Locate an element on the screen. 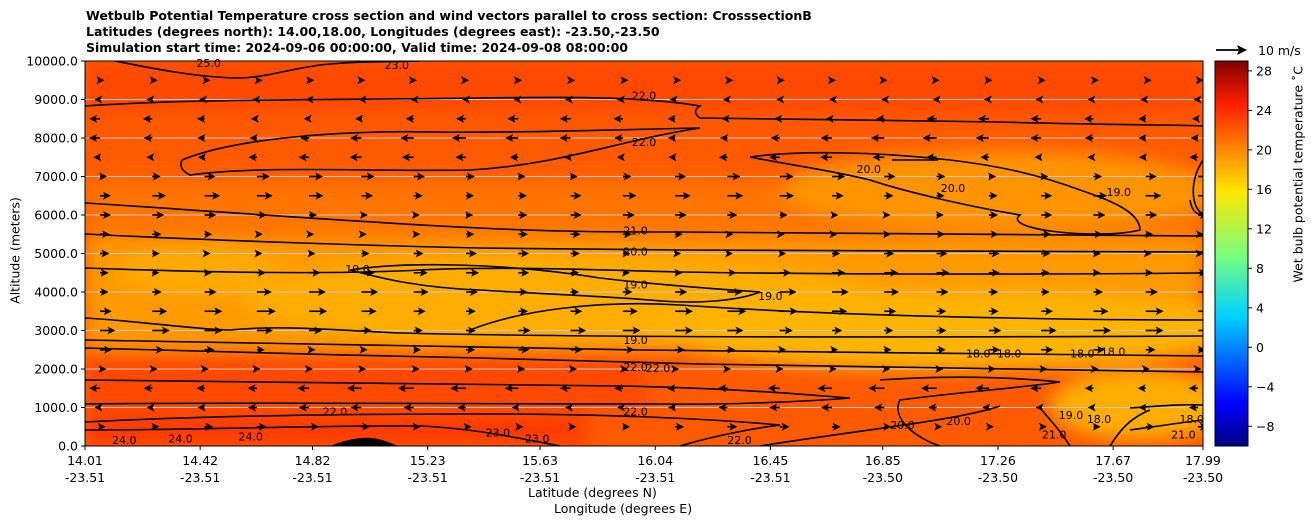 The height and width of the screenshot is (526, 1311). contour-21-lower is located at coordinates (433, 429).